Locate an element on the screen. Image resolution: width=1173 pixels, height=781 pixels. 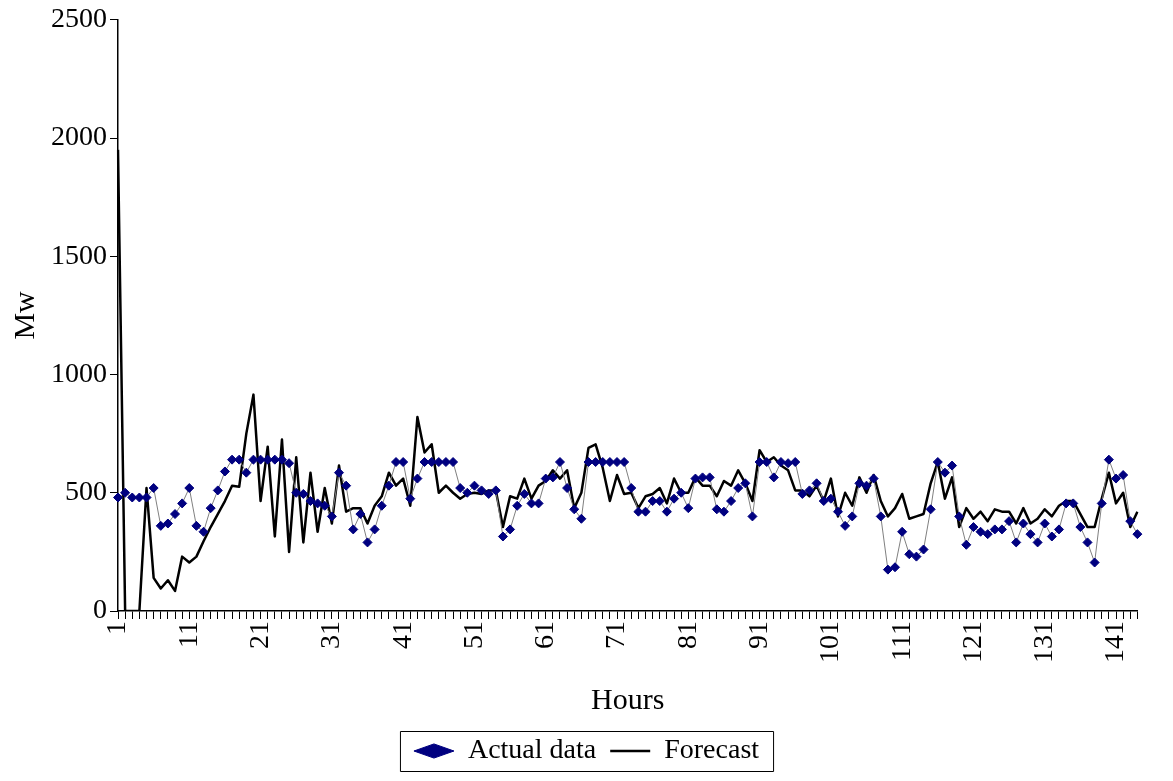
x-tick-label: 81 is located at coordinates (686, 635).